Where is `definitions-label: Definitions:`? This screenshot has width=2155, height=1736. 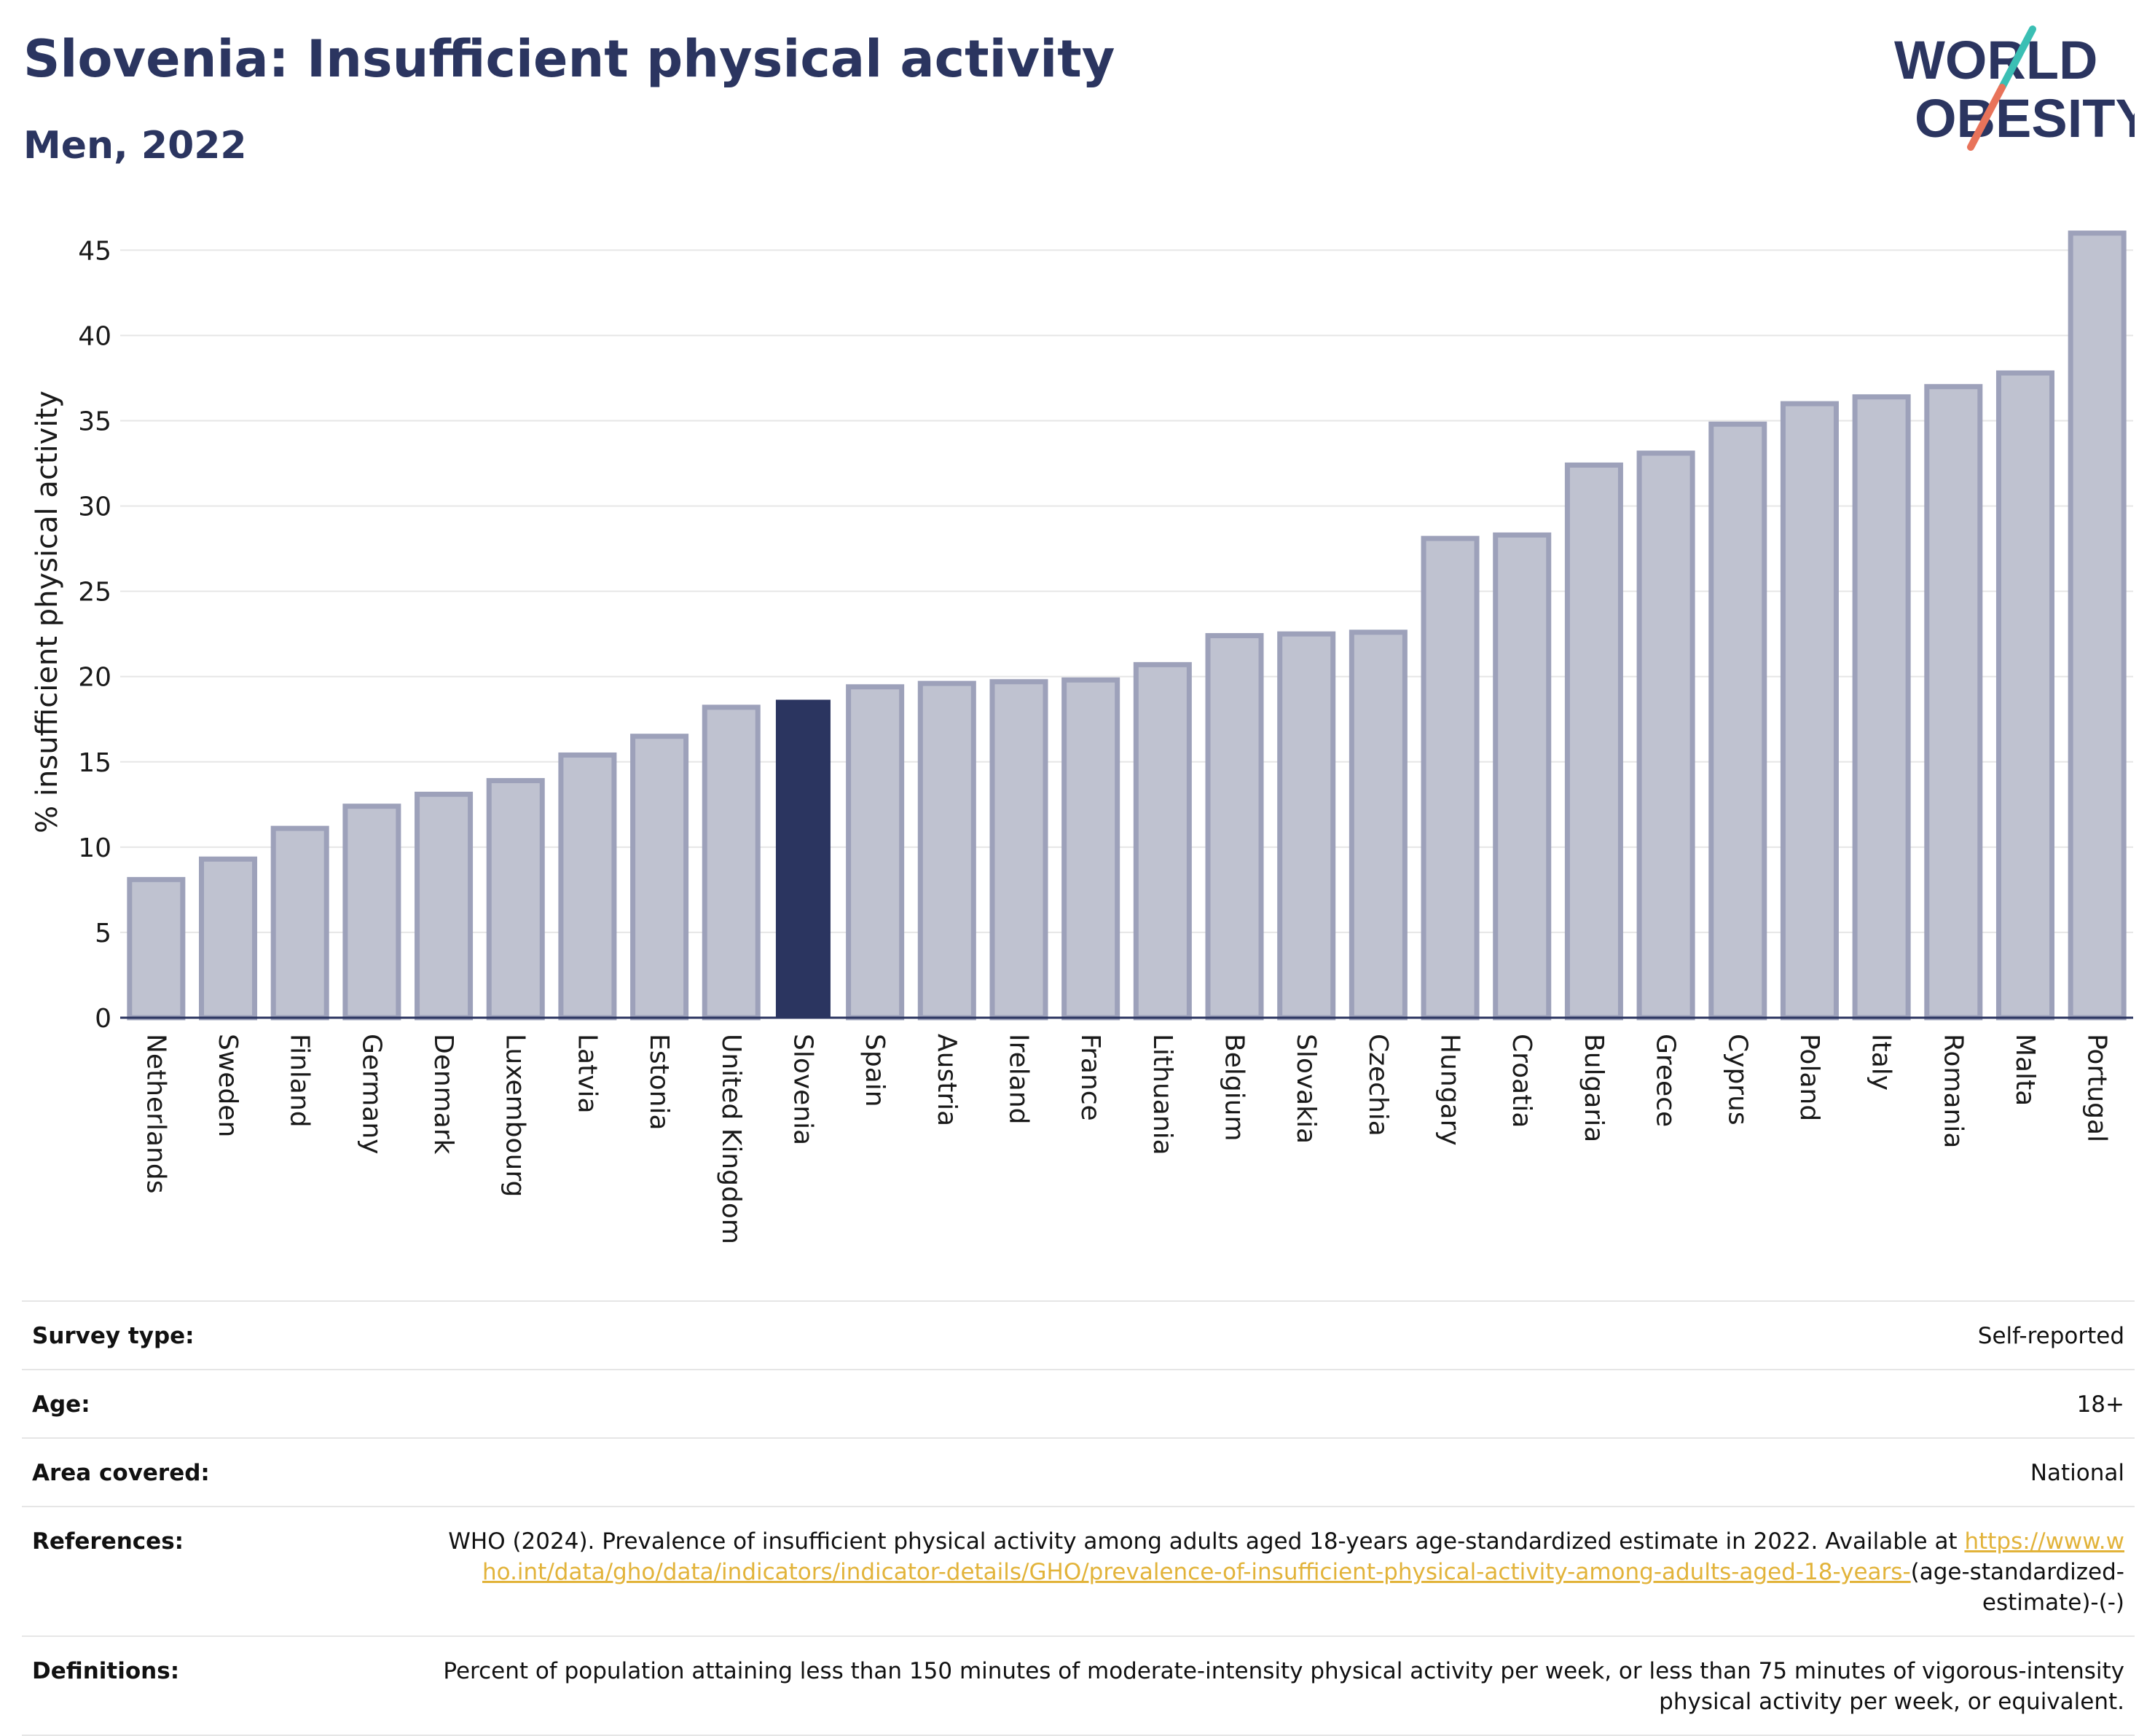 definitions-label: Definitions: is located at coordinates (106, 1671).